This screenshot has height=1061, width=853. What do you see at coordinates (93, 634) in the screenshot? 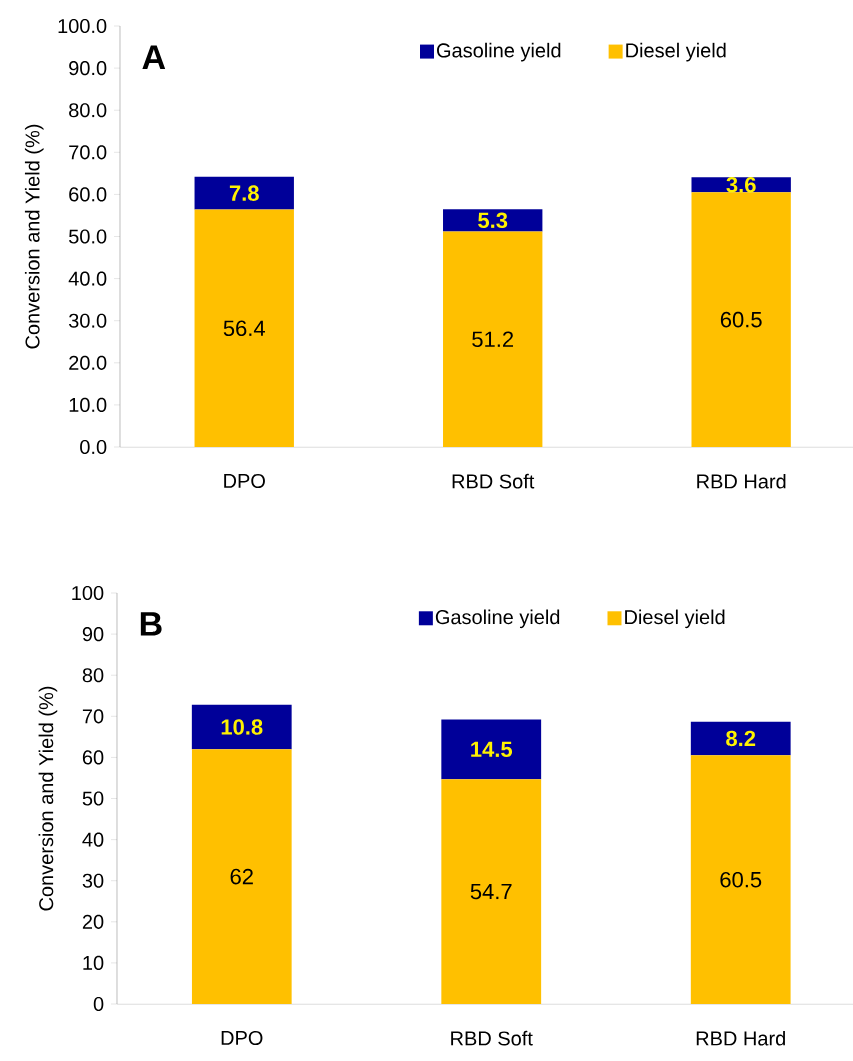
I see `y-tick-label: 90` at bounding box center [93, 634].